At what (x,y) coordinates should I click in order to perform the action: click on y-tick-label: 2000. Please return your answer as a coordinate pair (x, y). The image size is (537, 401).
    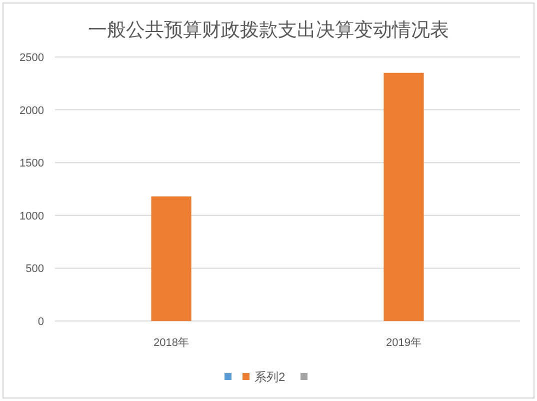
    Looking at the image, I should click on (32, 110).